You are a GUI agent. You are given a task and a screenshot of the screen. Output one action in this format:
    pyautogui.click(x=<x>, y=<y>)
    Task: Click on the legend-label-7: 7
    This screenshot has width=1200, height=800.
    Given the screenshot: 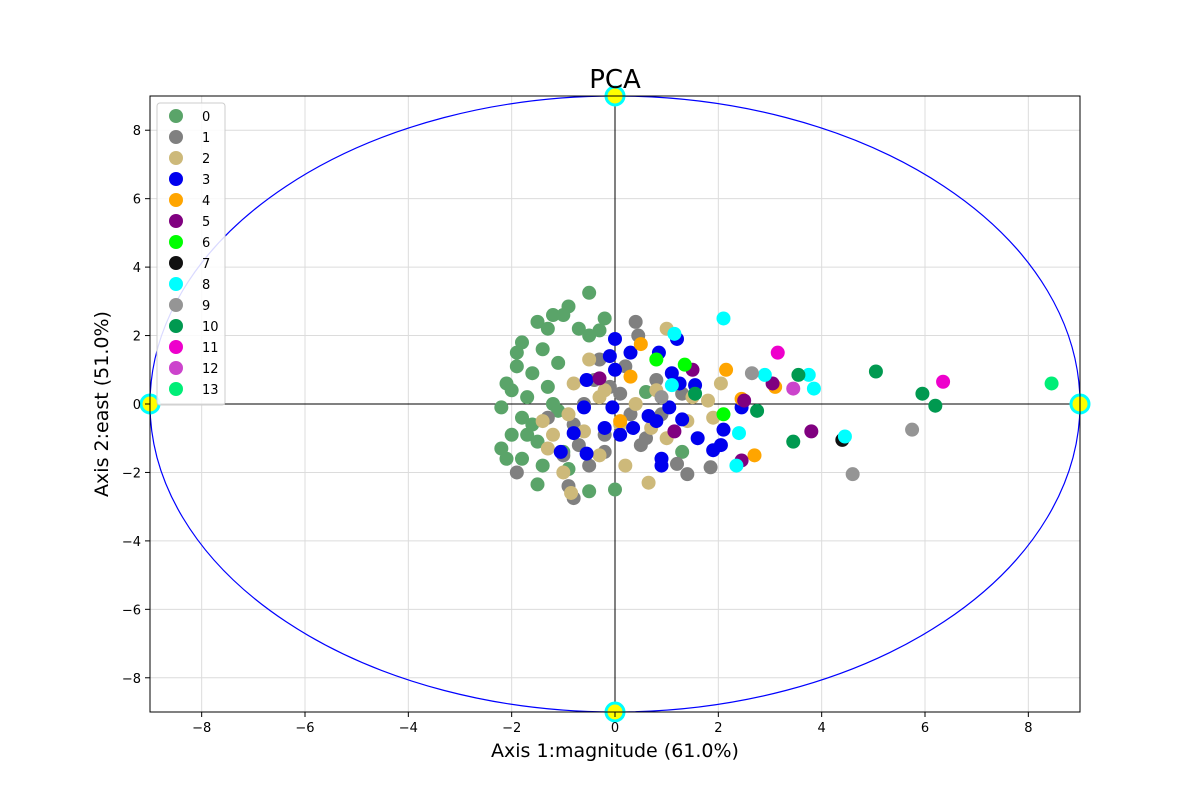 What is the action you would take?
    pyautogui.click(x=206, y=264)
    